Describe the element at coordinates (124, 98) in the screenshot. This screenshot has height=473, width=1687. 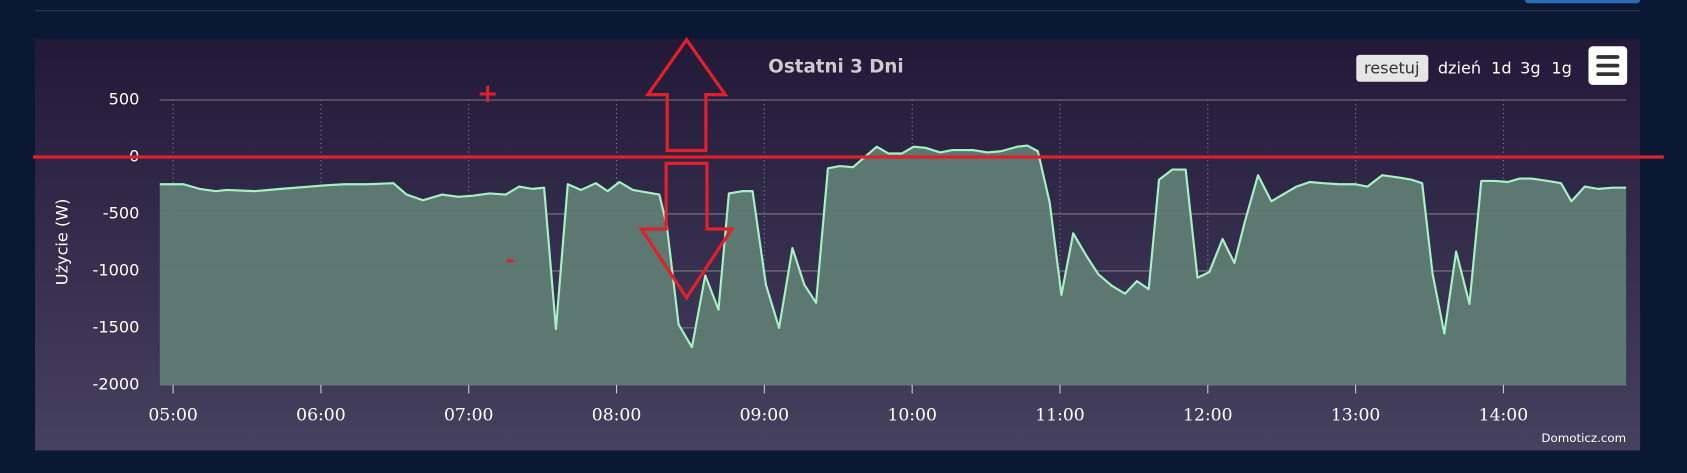
I see `y-tick-label: 500` at that location.